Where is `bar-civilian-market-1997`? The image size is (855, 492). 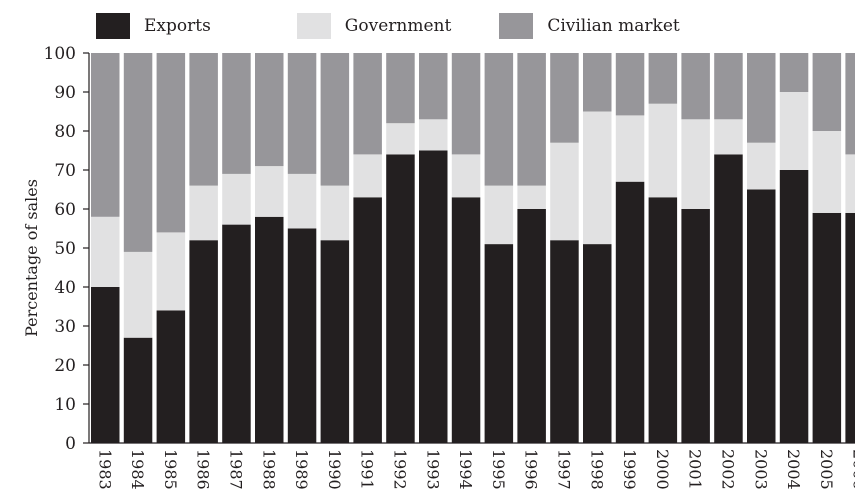
bar-civilian-market-1997 is located at coordinates (564, 98).